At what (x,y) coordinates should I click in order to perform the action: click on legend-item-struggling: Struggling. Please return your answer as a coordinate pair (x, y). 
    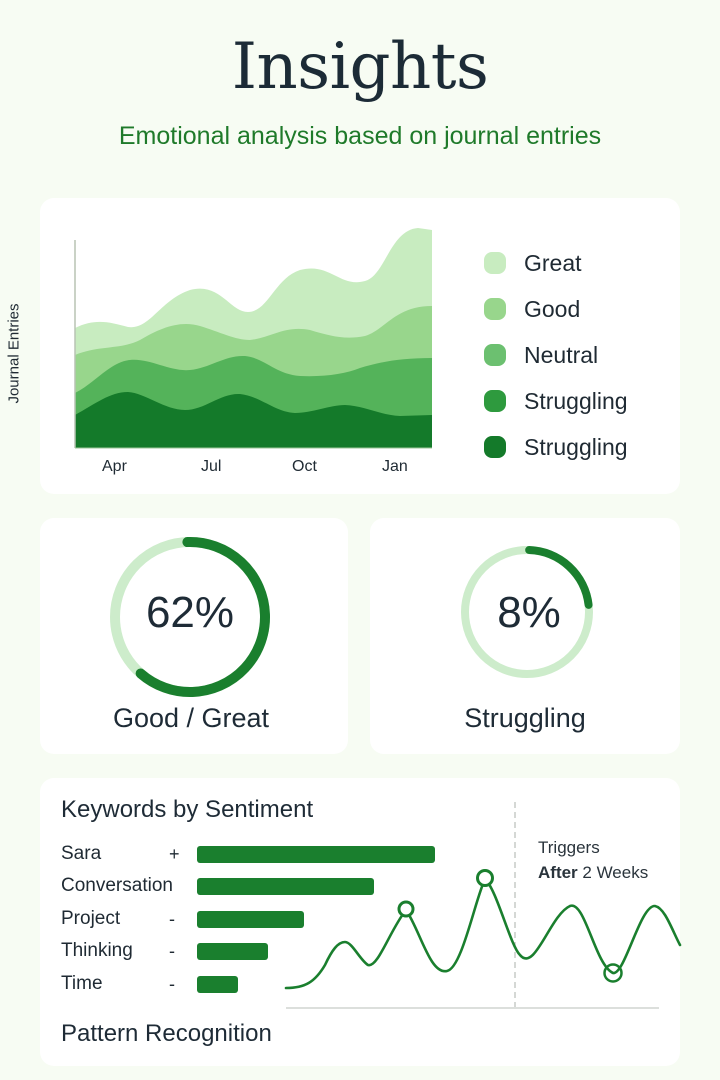
    Looking at the image, I should click on (556, 401).